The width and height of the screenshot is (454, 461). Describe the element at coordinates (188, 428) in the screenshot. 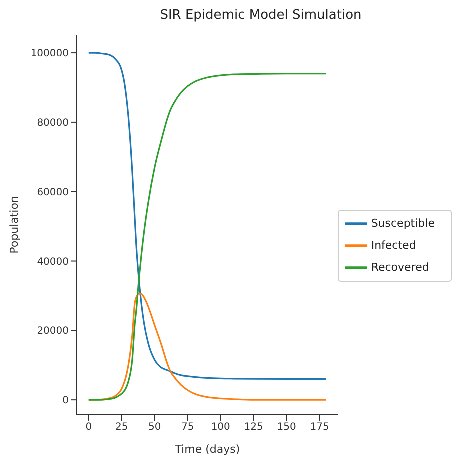

I see `x-tick-label: 75` at that location.